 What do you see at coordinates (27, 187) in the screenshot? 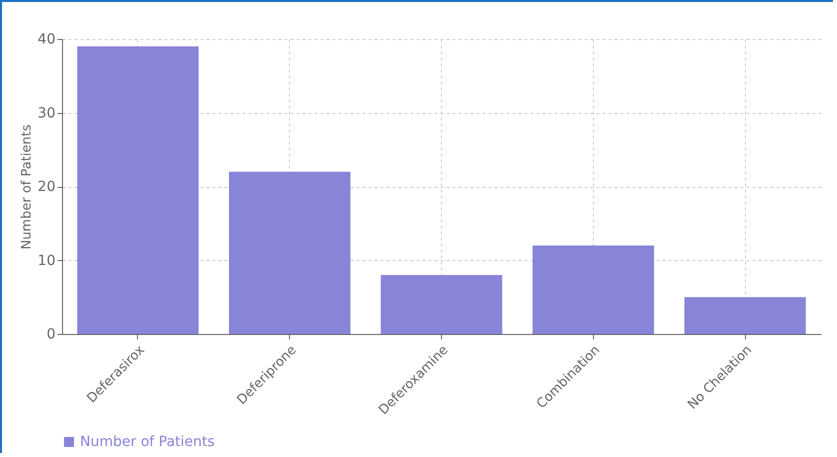
I see `y-axis-title: Number of Patients` at bounding box center [27, 187].